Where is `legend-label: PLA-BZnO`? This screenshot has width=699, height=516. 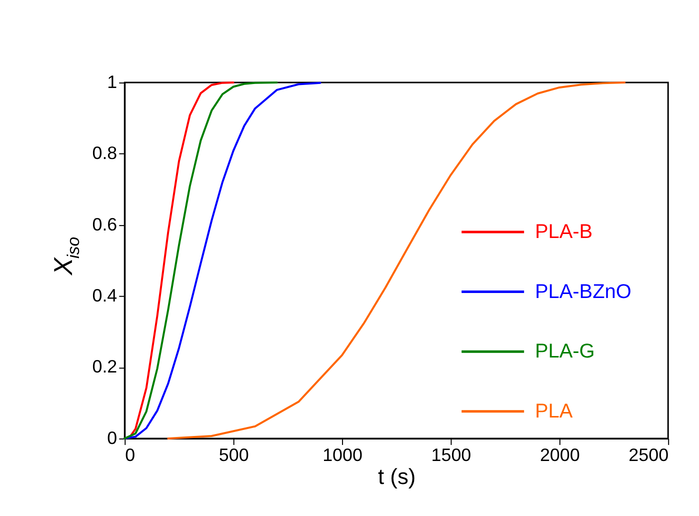
legend-label: PLA-BZnO is located at coordinates (583, 291).